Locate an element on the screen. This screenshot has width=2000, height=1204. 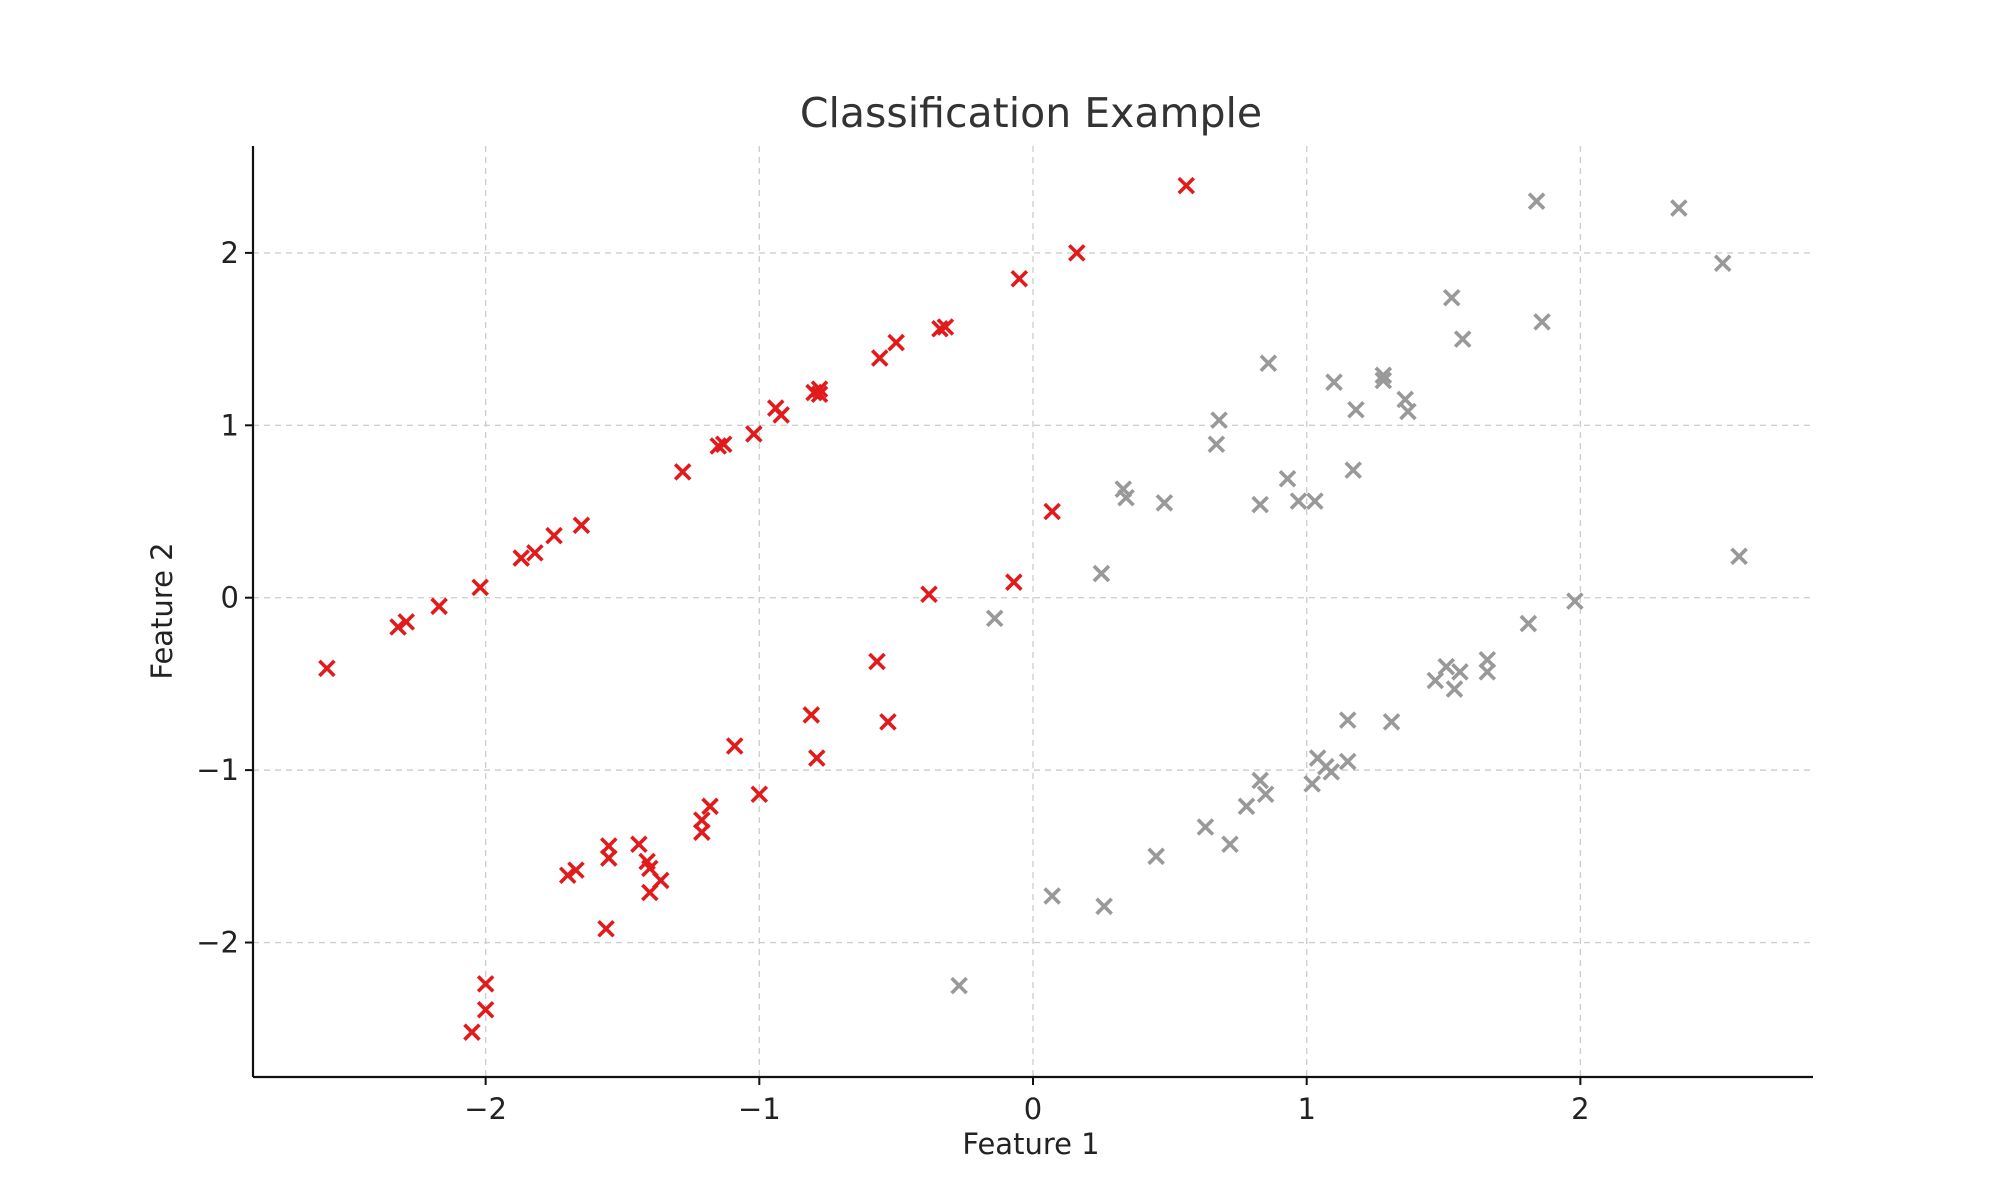
x-tick-label: −2 is located at coordinates (485, 1109).